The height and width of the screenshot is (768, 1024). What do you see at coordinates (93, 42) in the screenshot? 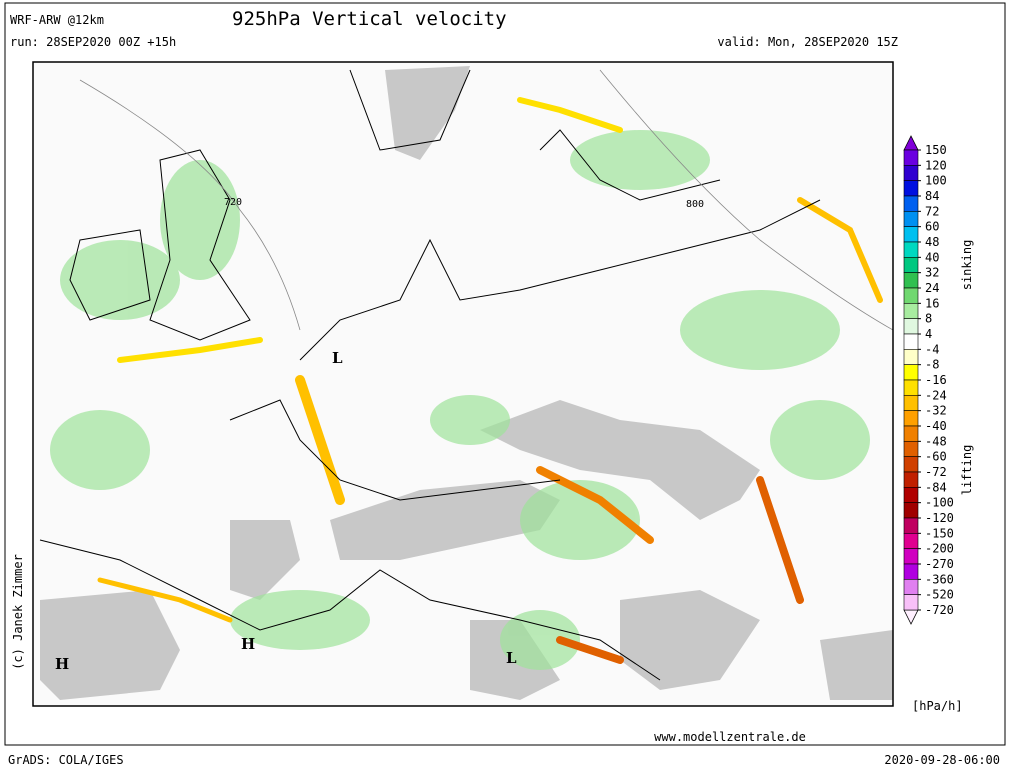
I see `run-label: run: 28SEP2020 00Z +15h` at bounding box center [93, 42].